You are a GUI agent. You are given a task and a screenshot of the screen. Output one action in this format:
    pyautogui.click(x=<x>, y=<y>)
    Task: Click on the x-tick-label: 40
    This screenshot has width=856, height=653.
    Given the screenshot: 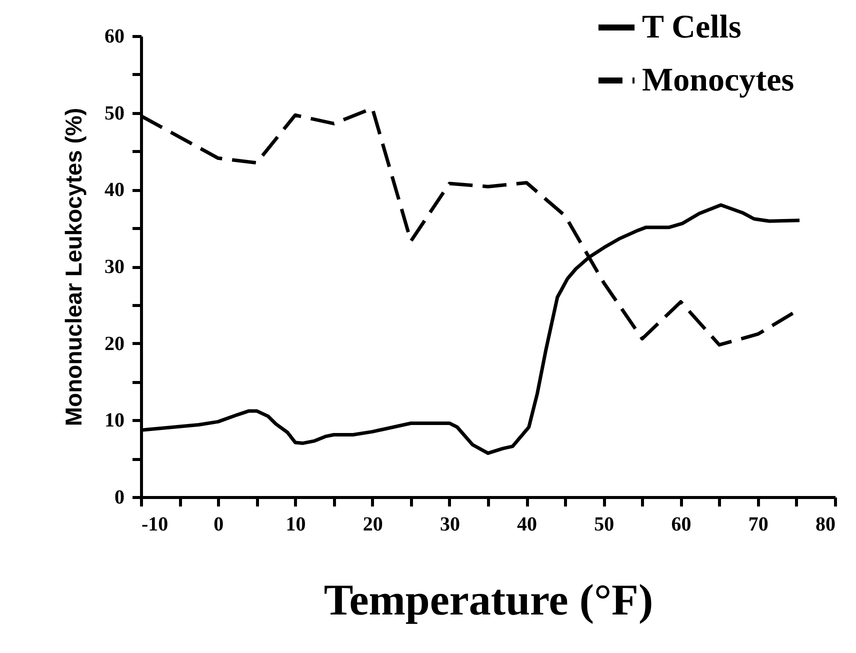 What is the action you would take?
    pyautogui.click(x=527, y=525)
    